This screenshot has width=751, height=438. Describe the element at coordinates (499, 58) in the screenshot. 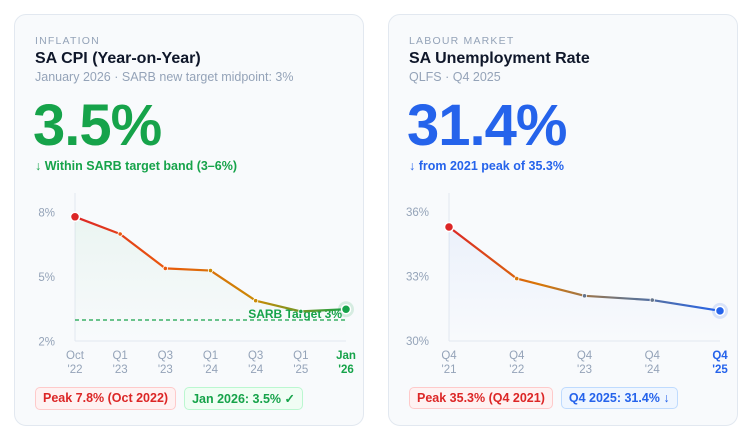

I see `card-title: SA Unemployment Rate` at that location.